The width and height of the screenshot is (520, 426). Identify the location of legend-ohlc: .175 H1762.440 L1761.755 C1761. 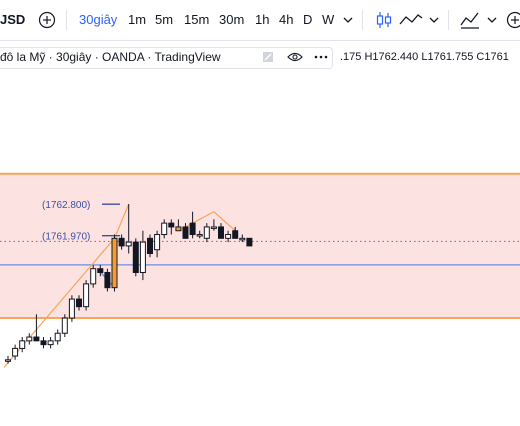
(424, 57).